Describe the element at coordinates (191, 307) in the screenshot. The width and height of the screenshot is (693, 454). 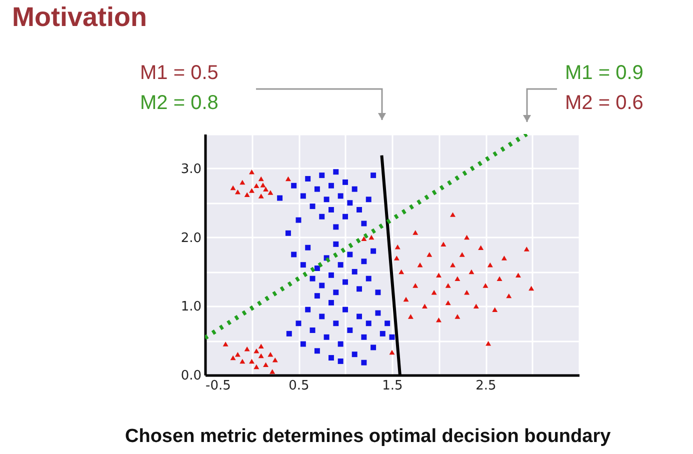
I see `y-tick-label: 1.0` at that location.